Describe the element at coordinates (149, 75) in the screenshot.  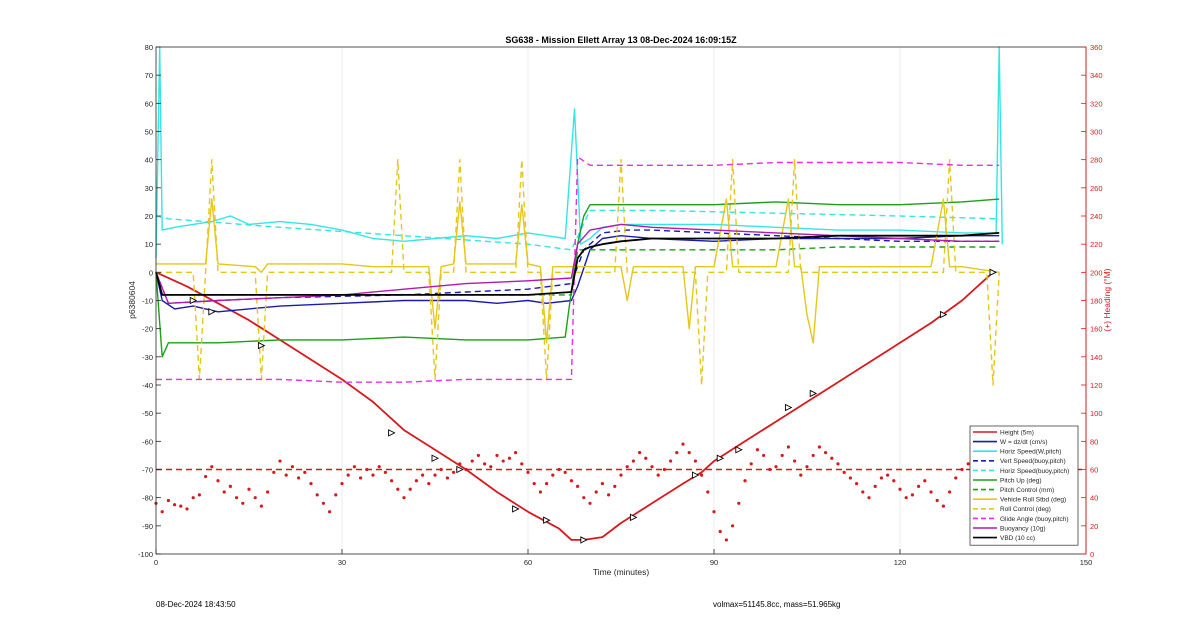
I see `y-tick-label: 70` at that location.